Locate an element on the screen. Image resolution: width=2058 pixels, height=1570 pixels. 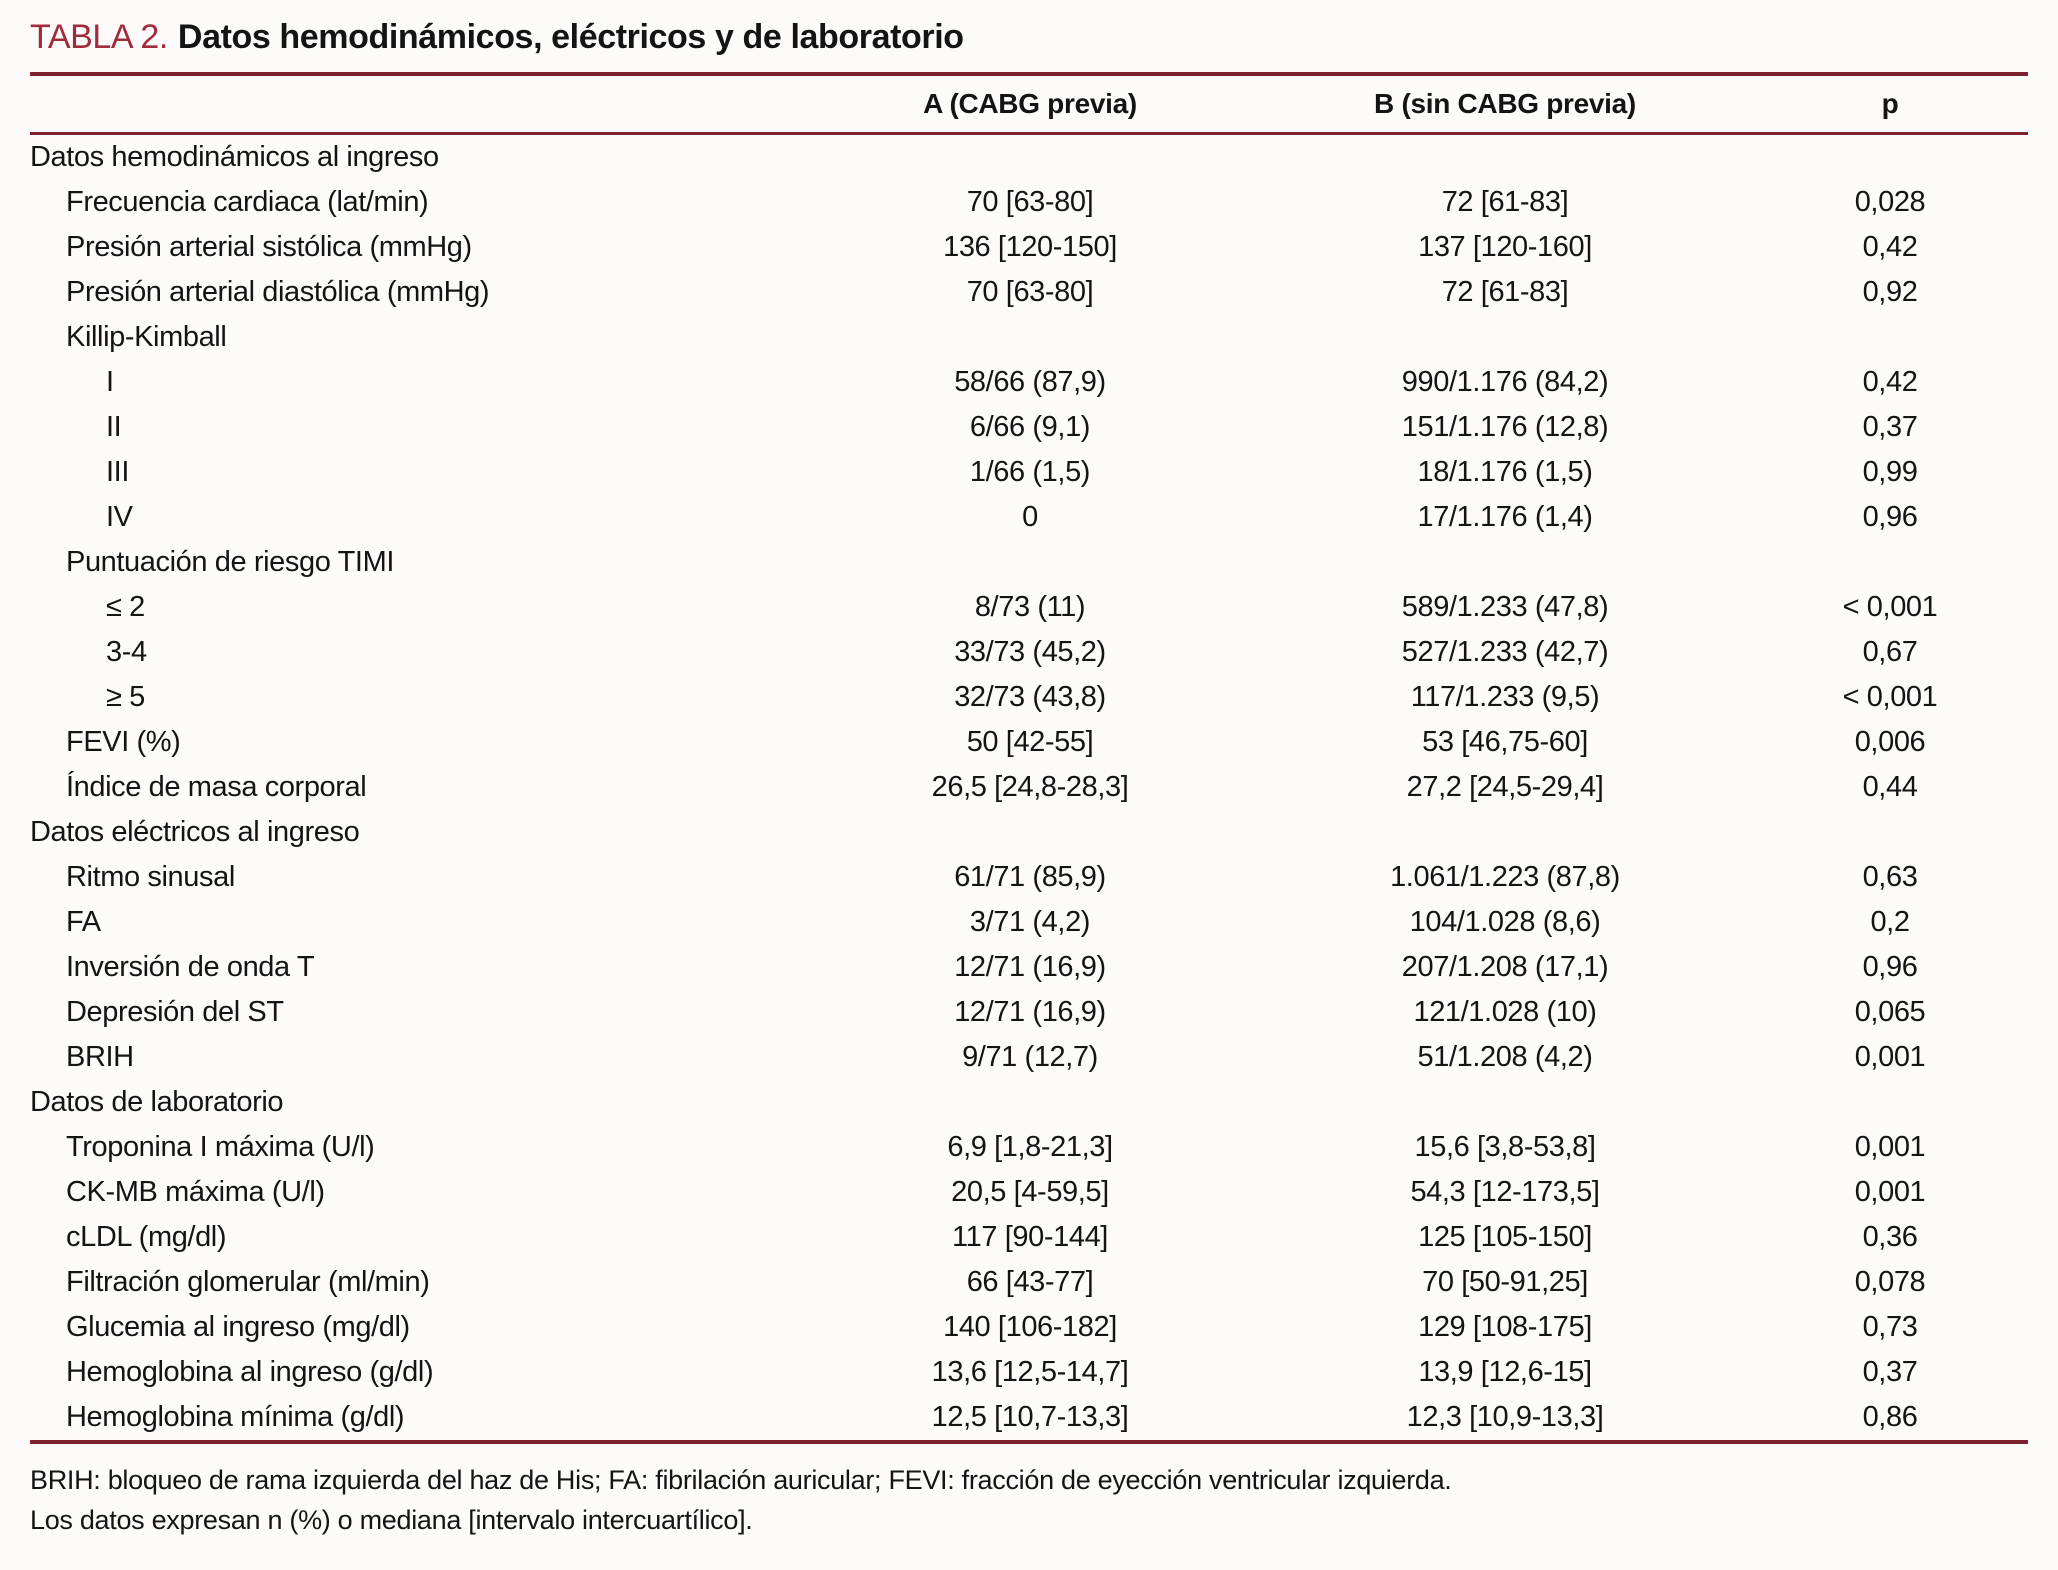
value-p: 0,44 is located at coordinates (1890, 787).